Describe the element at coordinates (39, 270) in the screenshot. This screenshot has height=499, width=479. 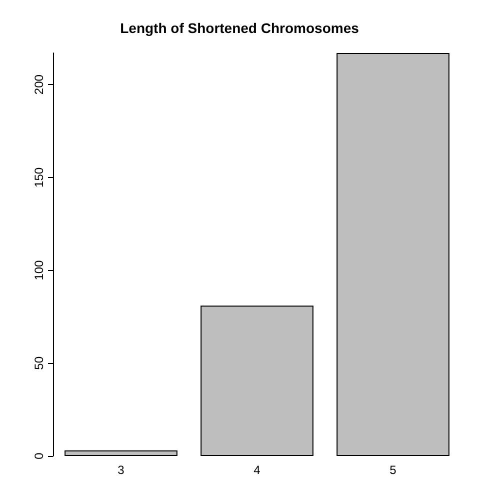
I see `y-tick-label: 100` at that location.